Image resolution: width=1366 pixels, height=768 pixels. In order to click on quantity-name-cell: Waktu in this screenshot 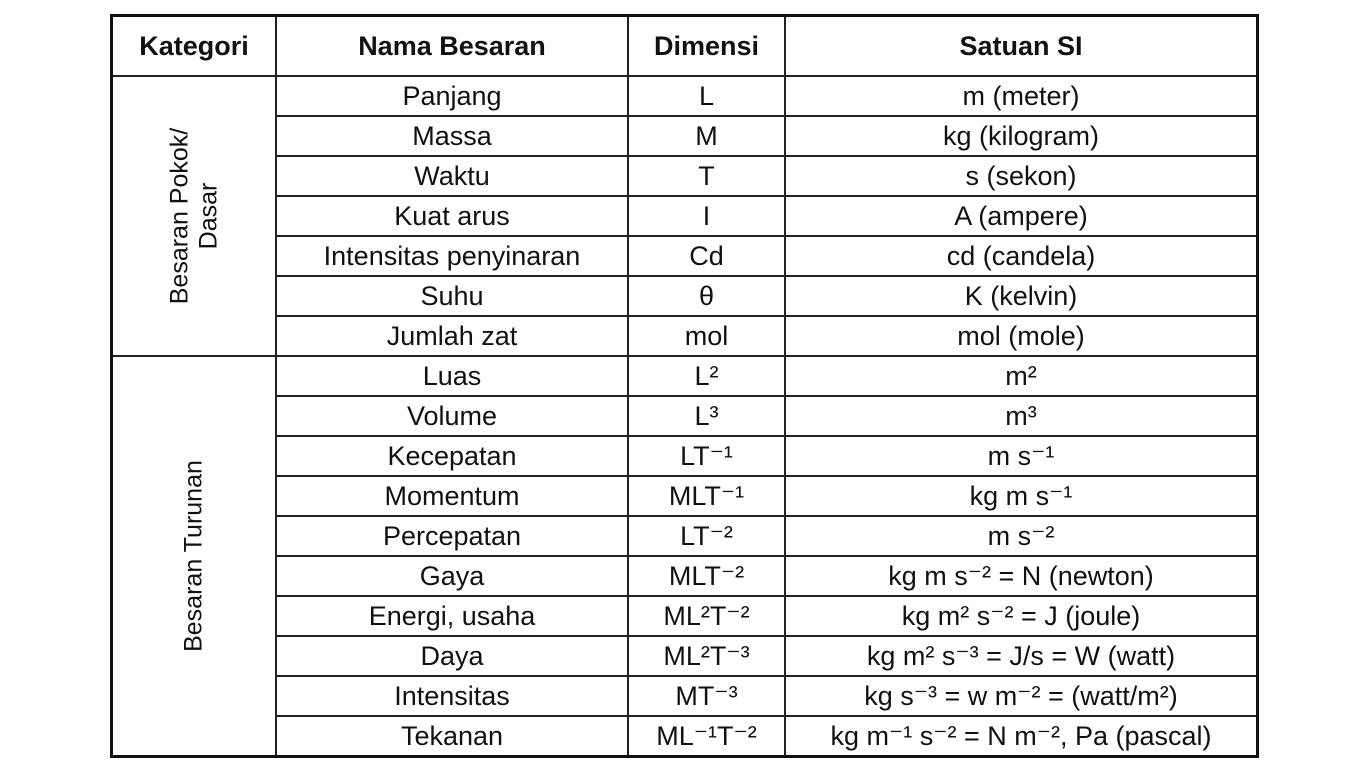, I will do `click(452, 176)`.